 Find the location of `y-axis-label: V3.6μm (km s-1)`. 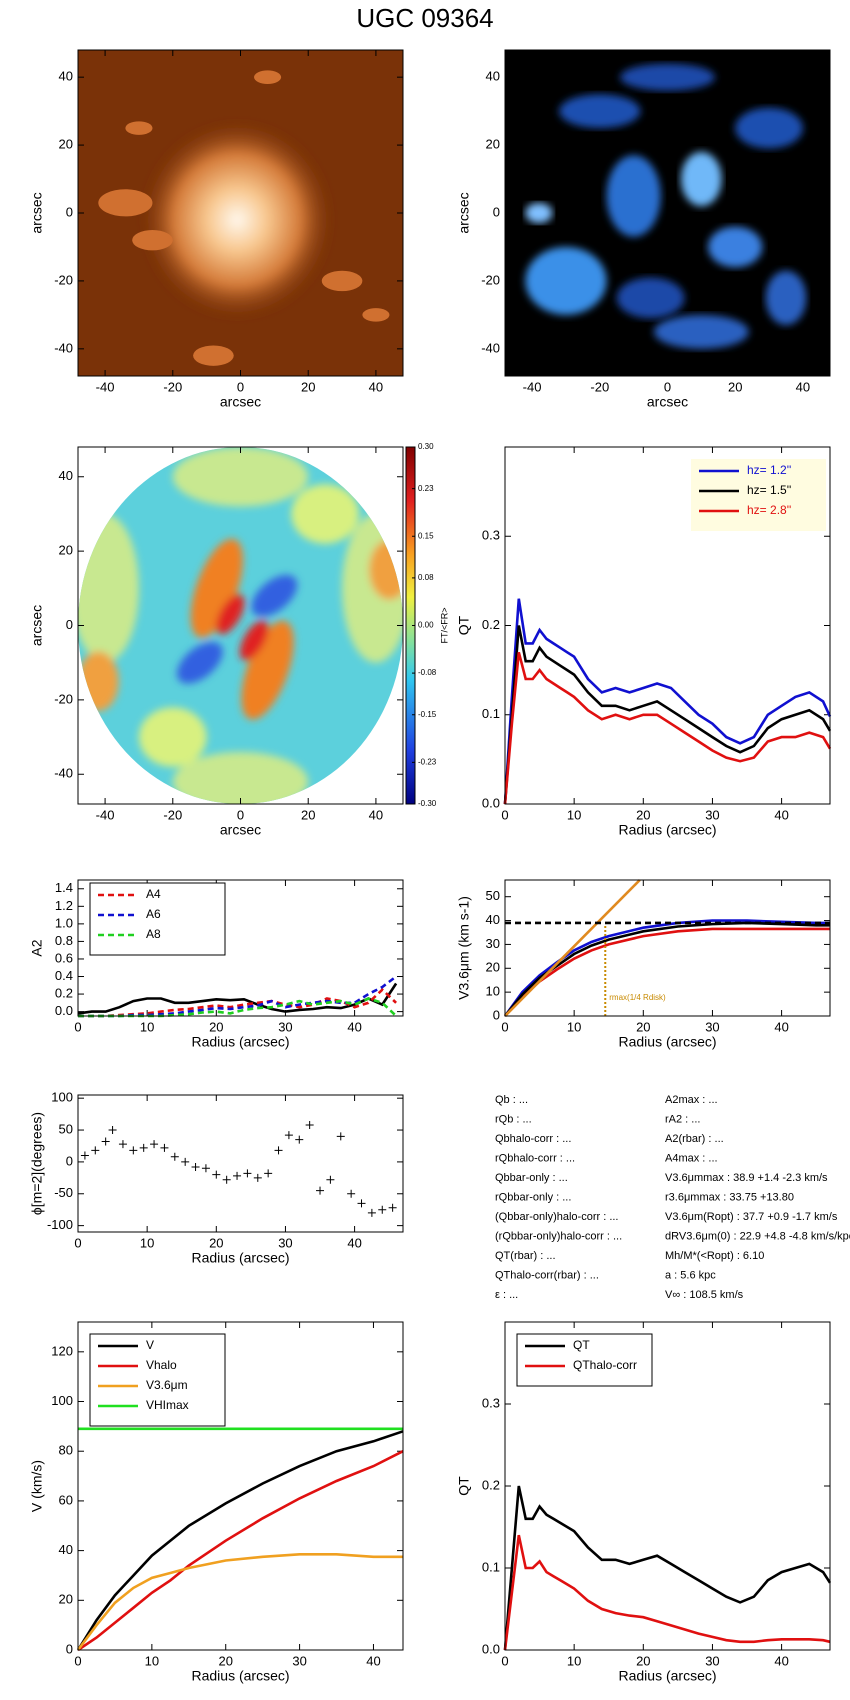

y-axis-label: V3.6μm (km s-1) is located at coordinates (464, 948).